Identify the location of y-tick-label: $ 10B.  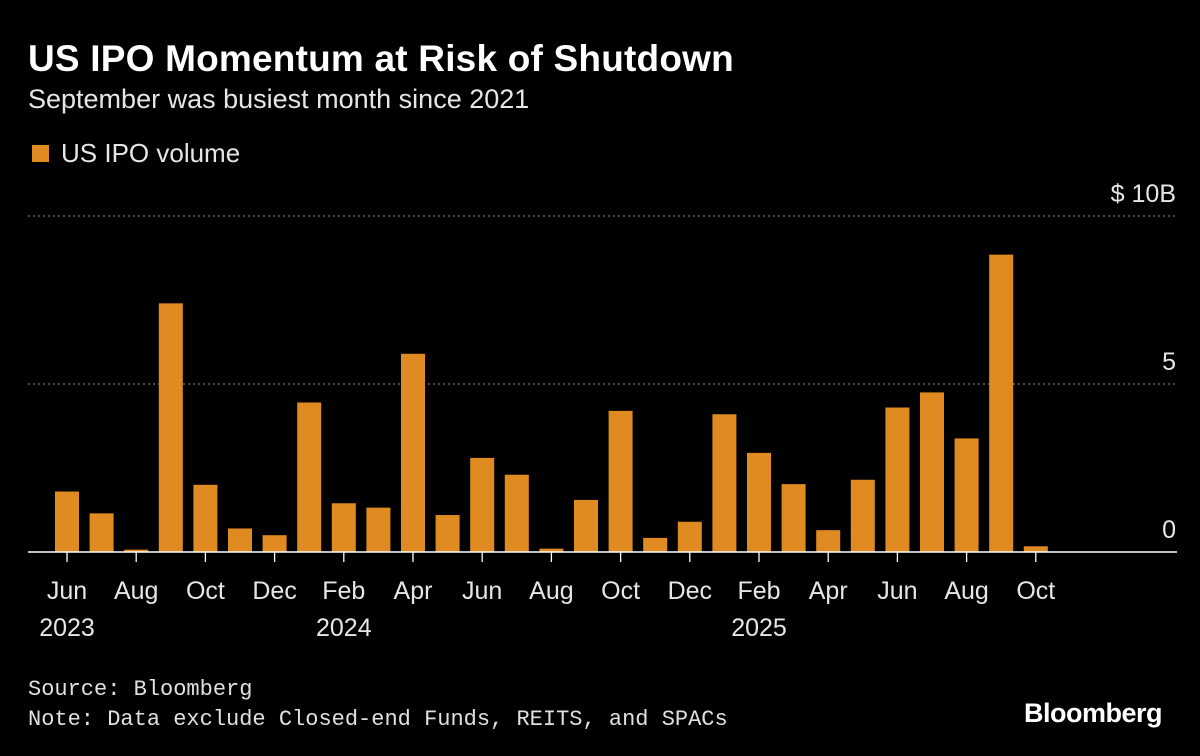
(1143, 194).